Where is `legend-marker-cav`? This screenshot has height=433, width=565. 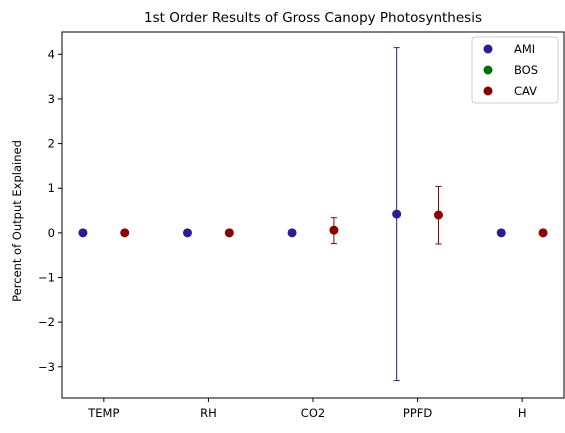 legend-marker-cav is located at coordinates (488, 91).